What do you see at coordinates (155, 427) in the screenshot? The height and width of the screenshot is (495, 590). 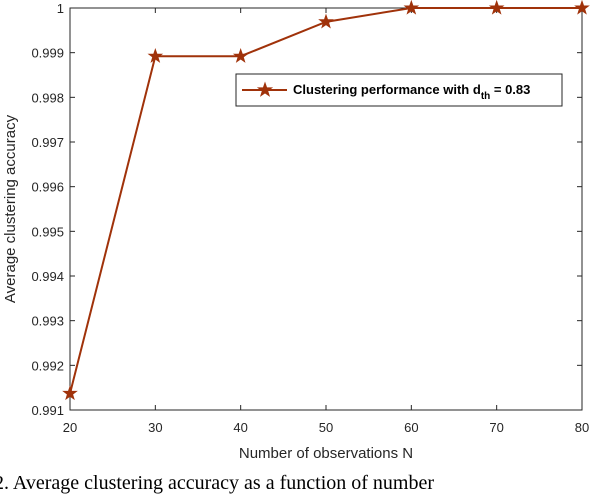 I see `x-tick-label: 30` at bounding box center [155, 427].